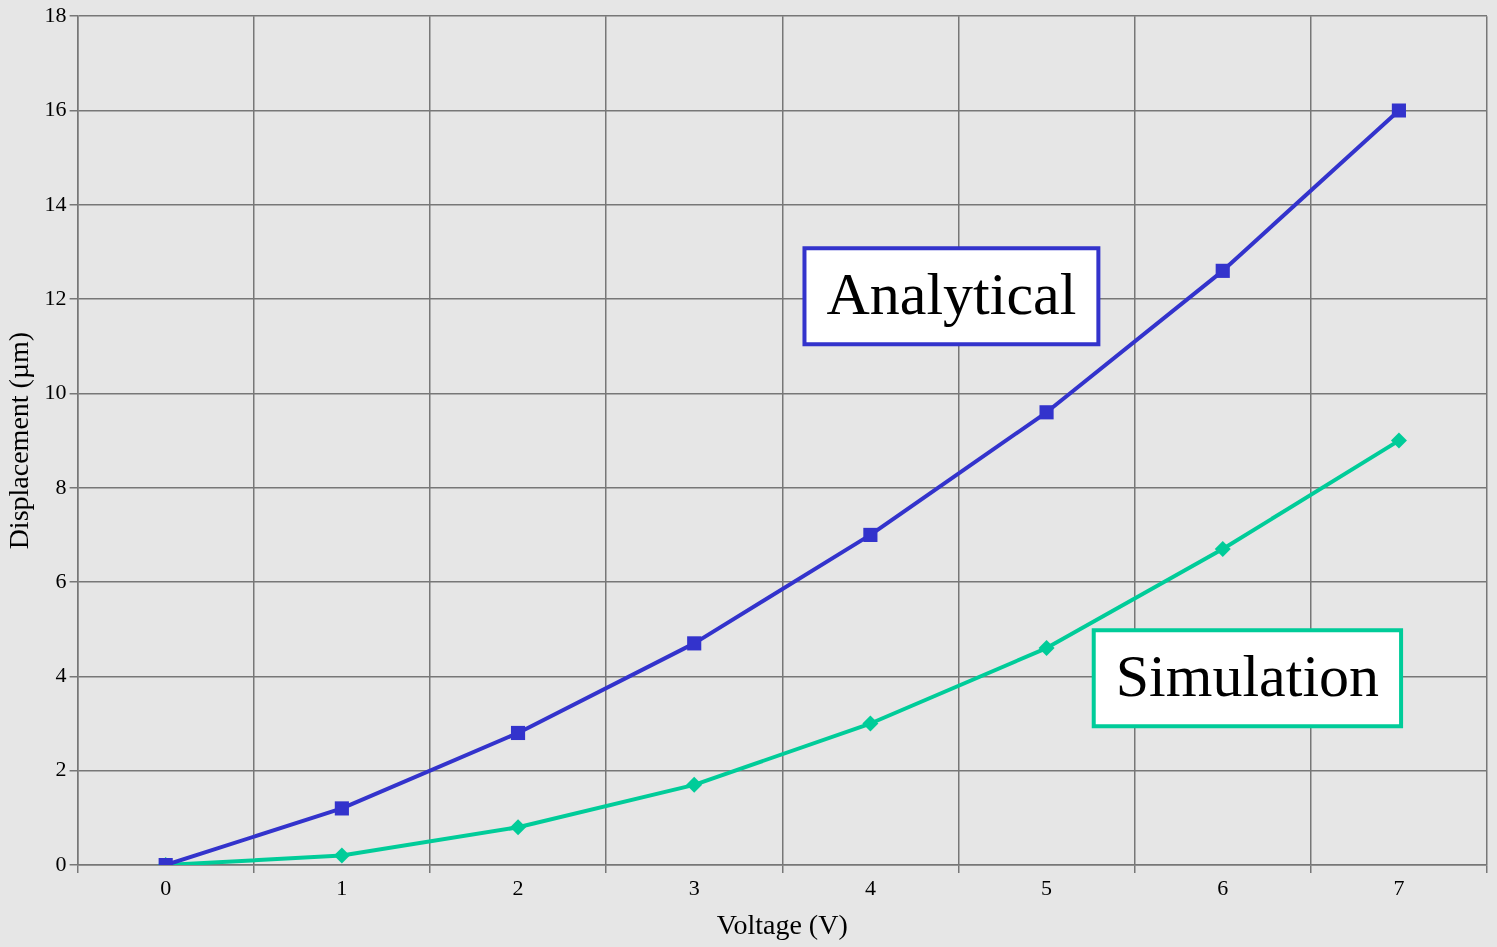  Describe the element at coordinates (55, 203) in the screenshot. I see `y-tick-label: 14` at that location.